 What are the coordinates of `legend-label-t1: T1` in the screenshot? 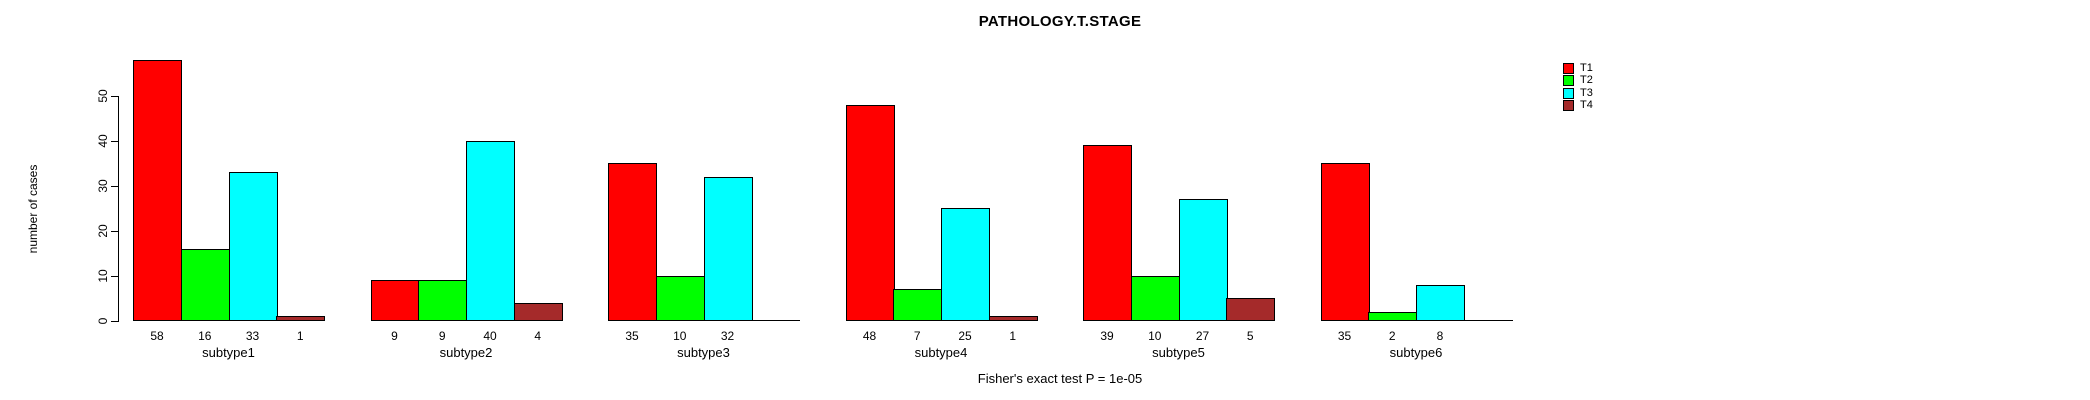 It's located at (1586, 68).